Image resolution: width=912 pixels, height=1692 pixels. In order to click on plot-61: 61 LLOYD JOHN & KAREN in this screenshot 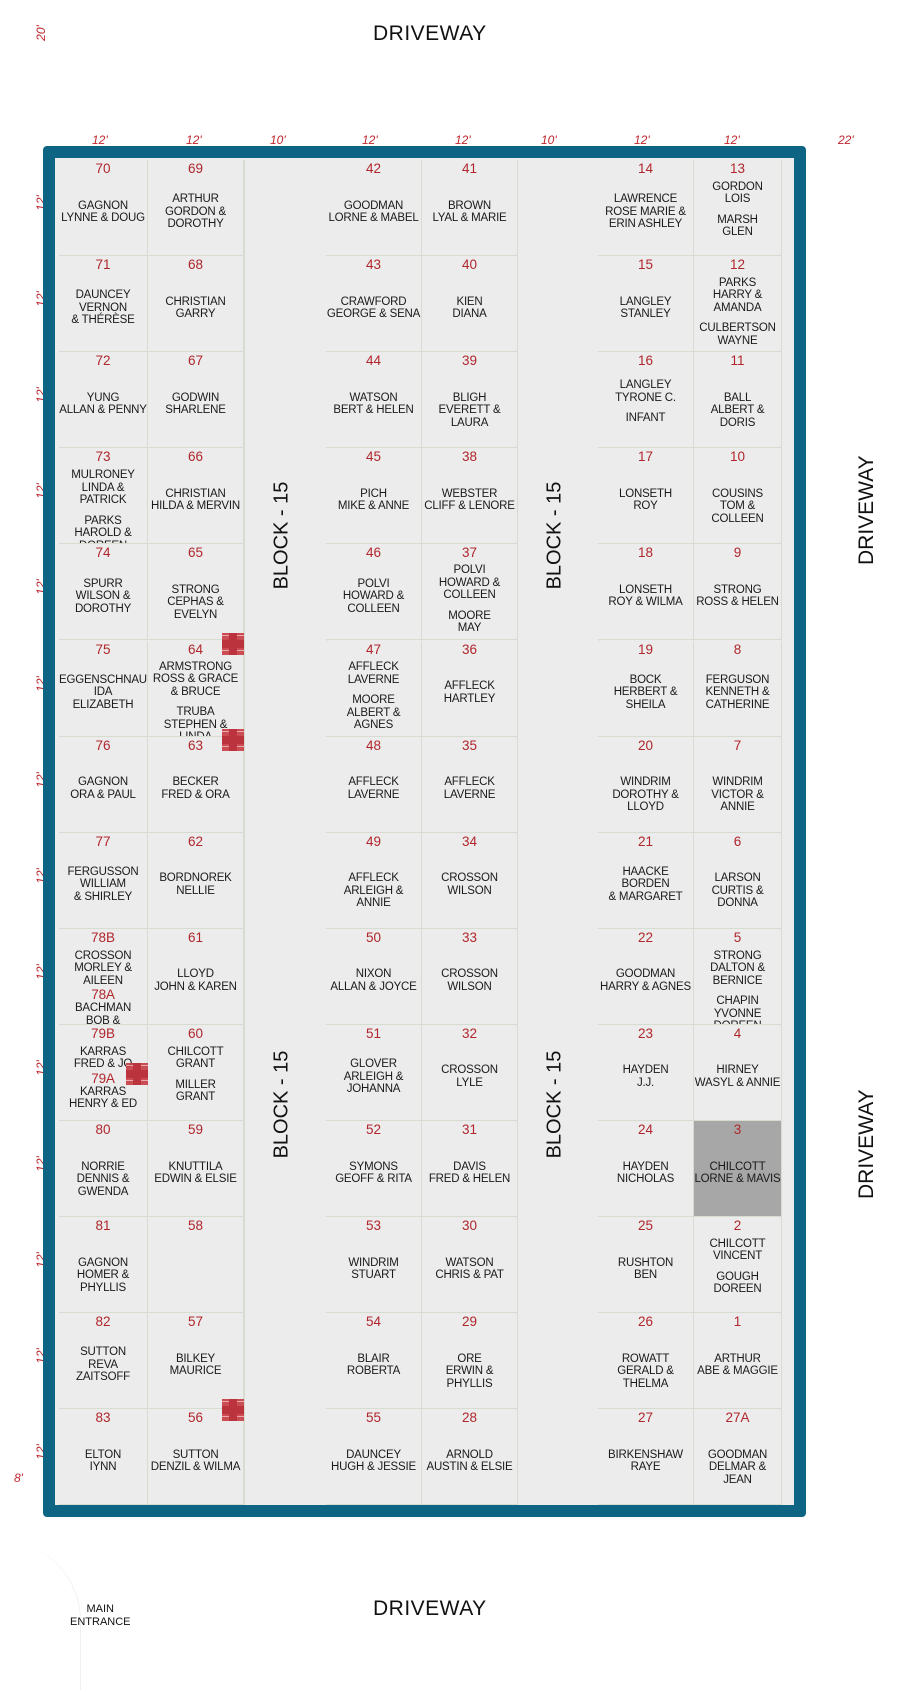, I will do `click(196, 976)`.